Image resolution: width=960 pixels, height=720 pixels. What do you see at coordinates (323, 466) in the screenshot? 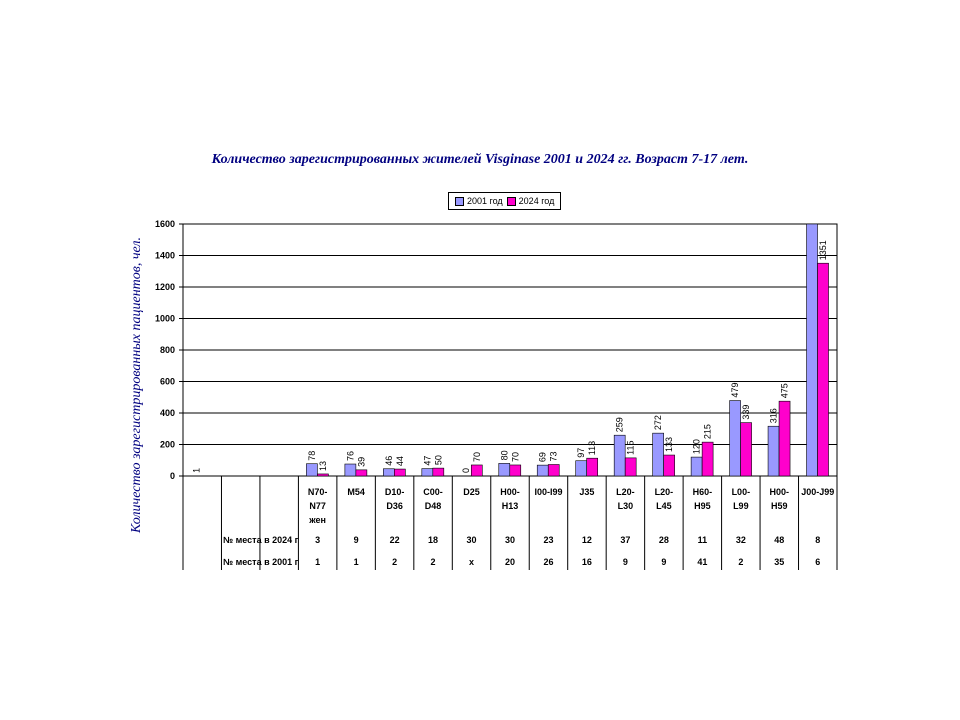
I see `bar-value-label: 13` at bounding box center [323, 466].